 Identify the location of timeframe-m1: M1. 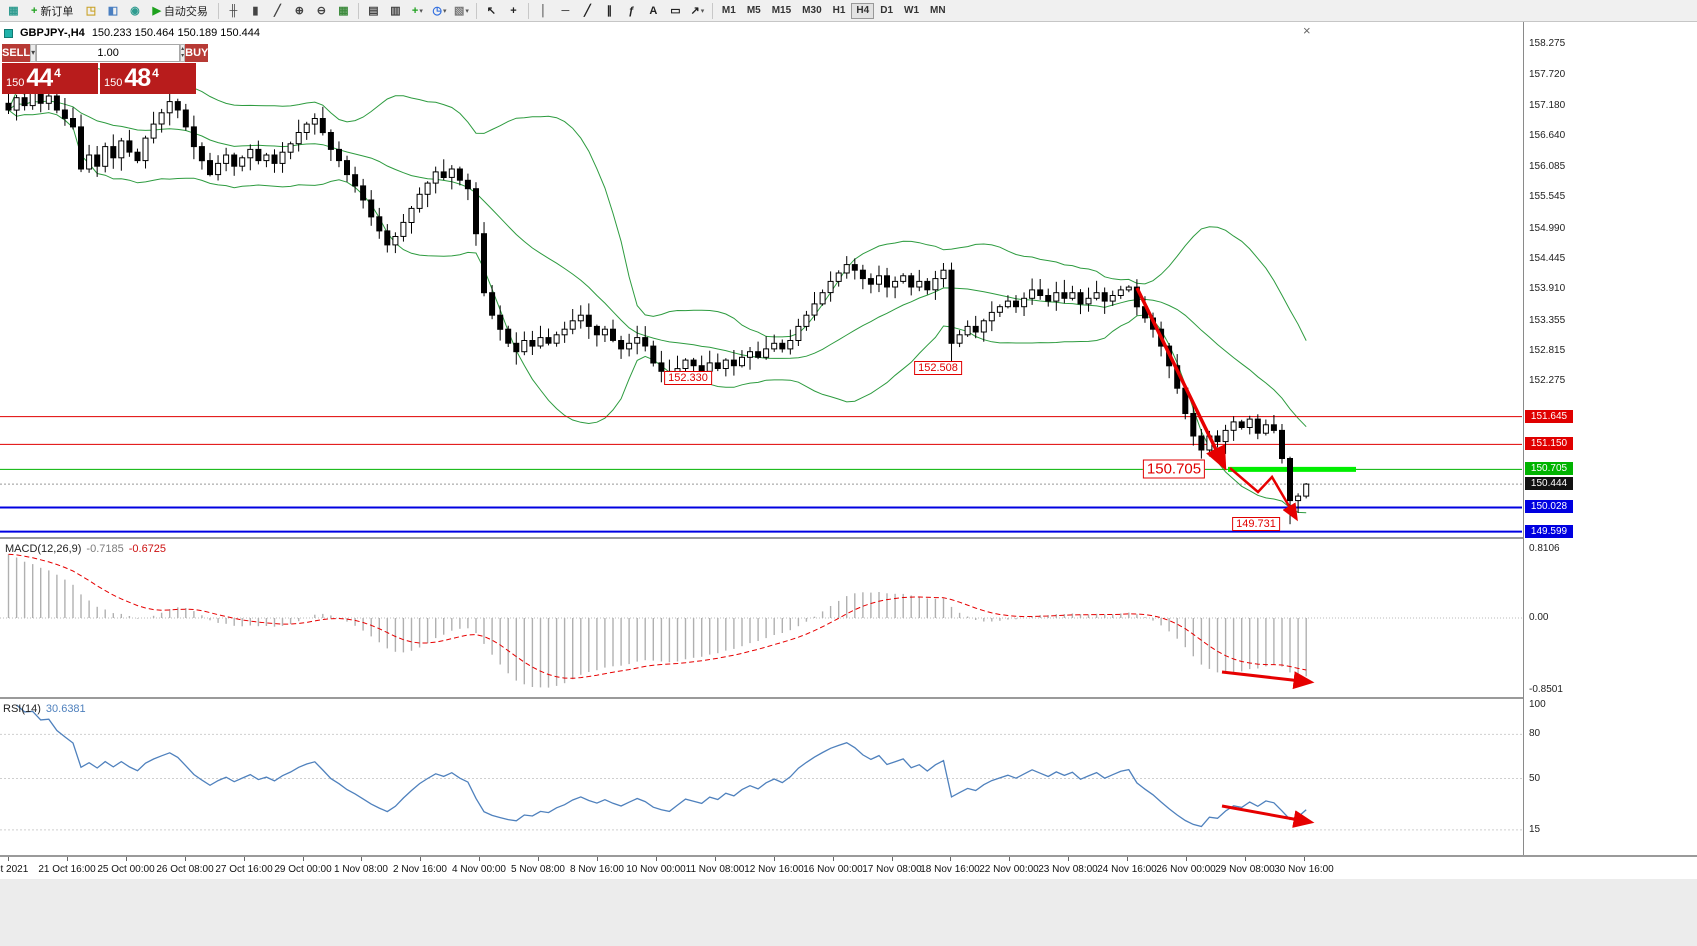
(728, 10).